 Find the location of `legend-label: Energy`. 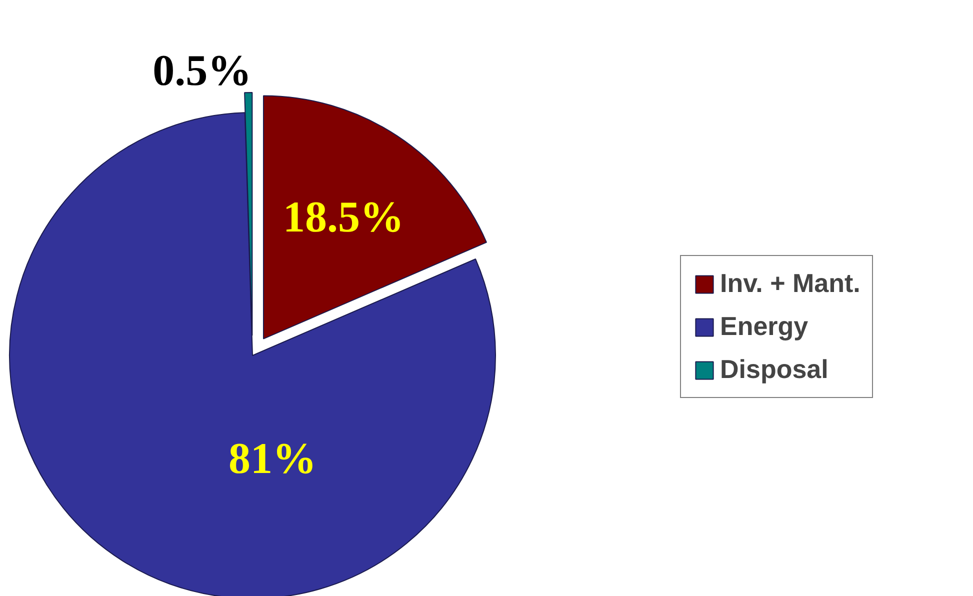

legend-label: Energy is located at coordinates (764, 326).